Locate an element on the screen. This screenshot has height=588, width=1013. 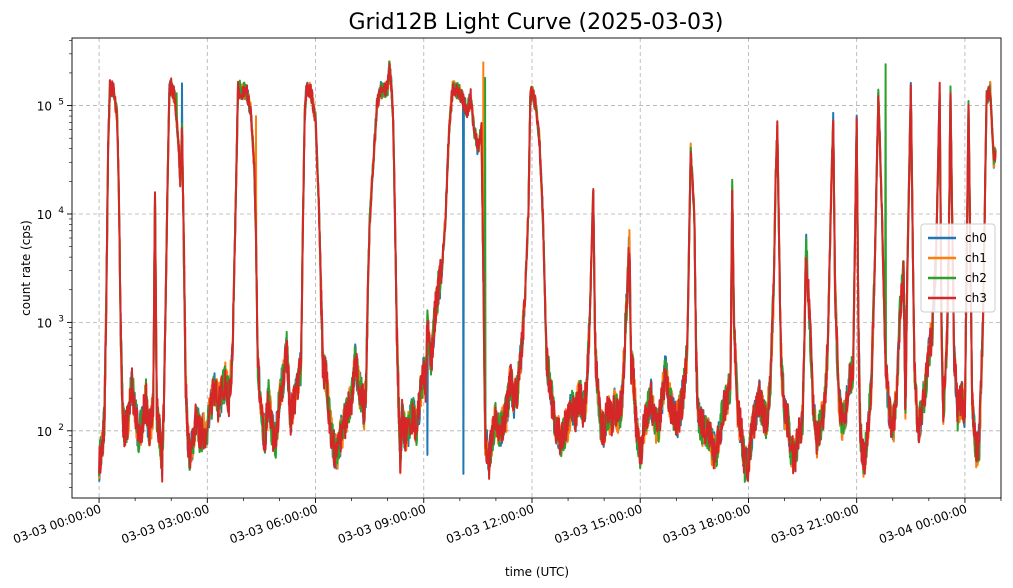
legend-box is located at coordinates (958, 268).